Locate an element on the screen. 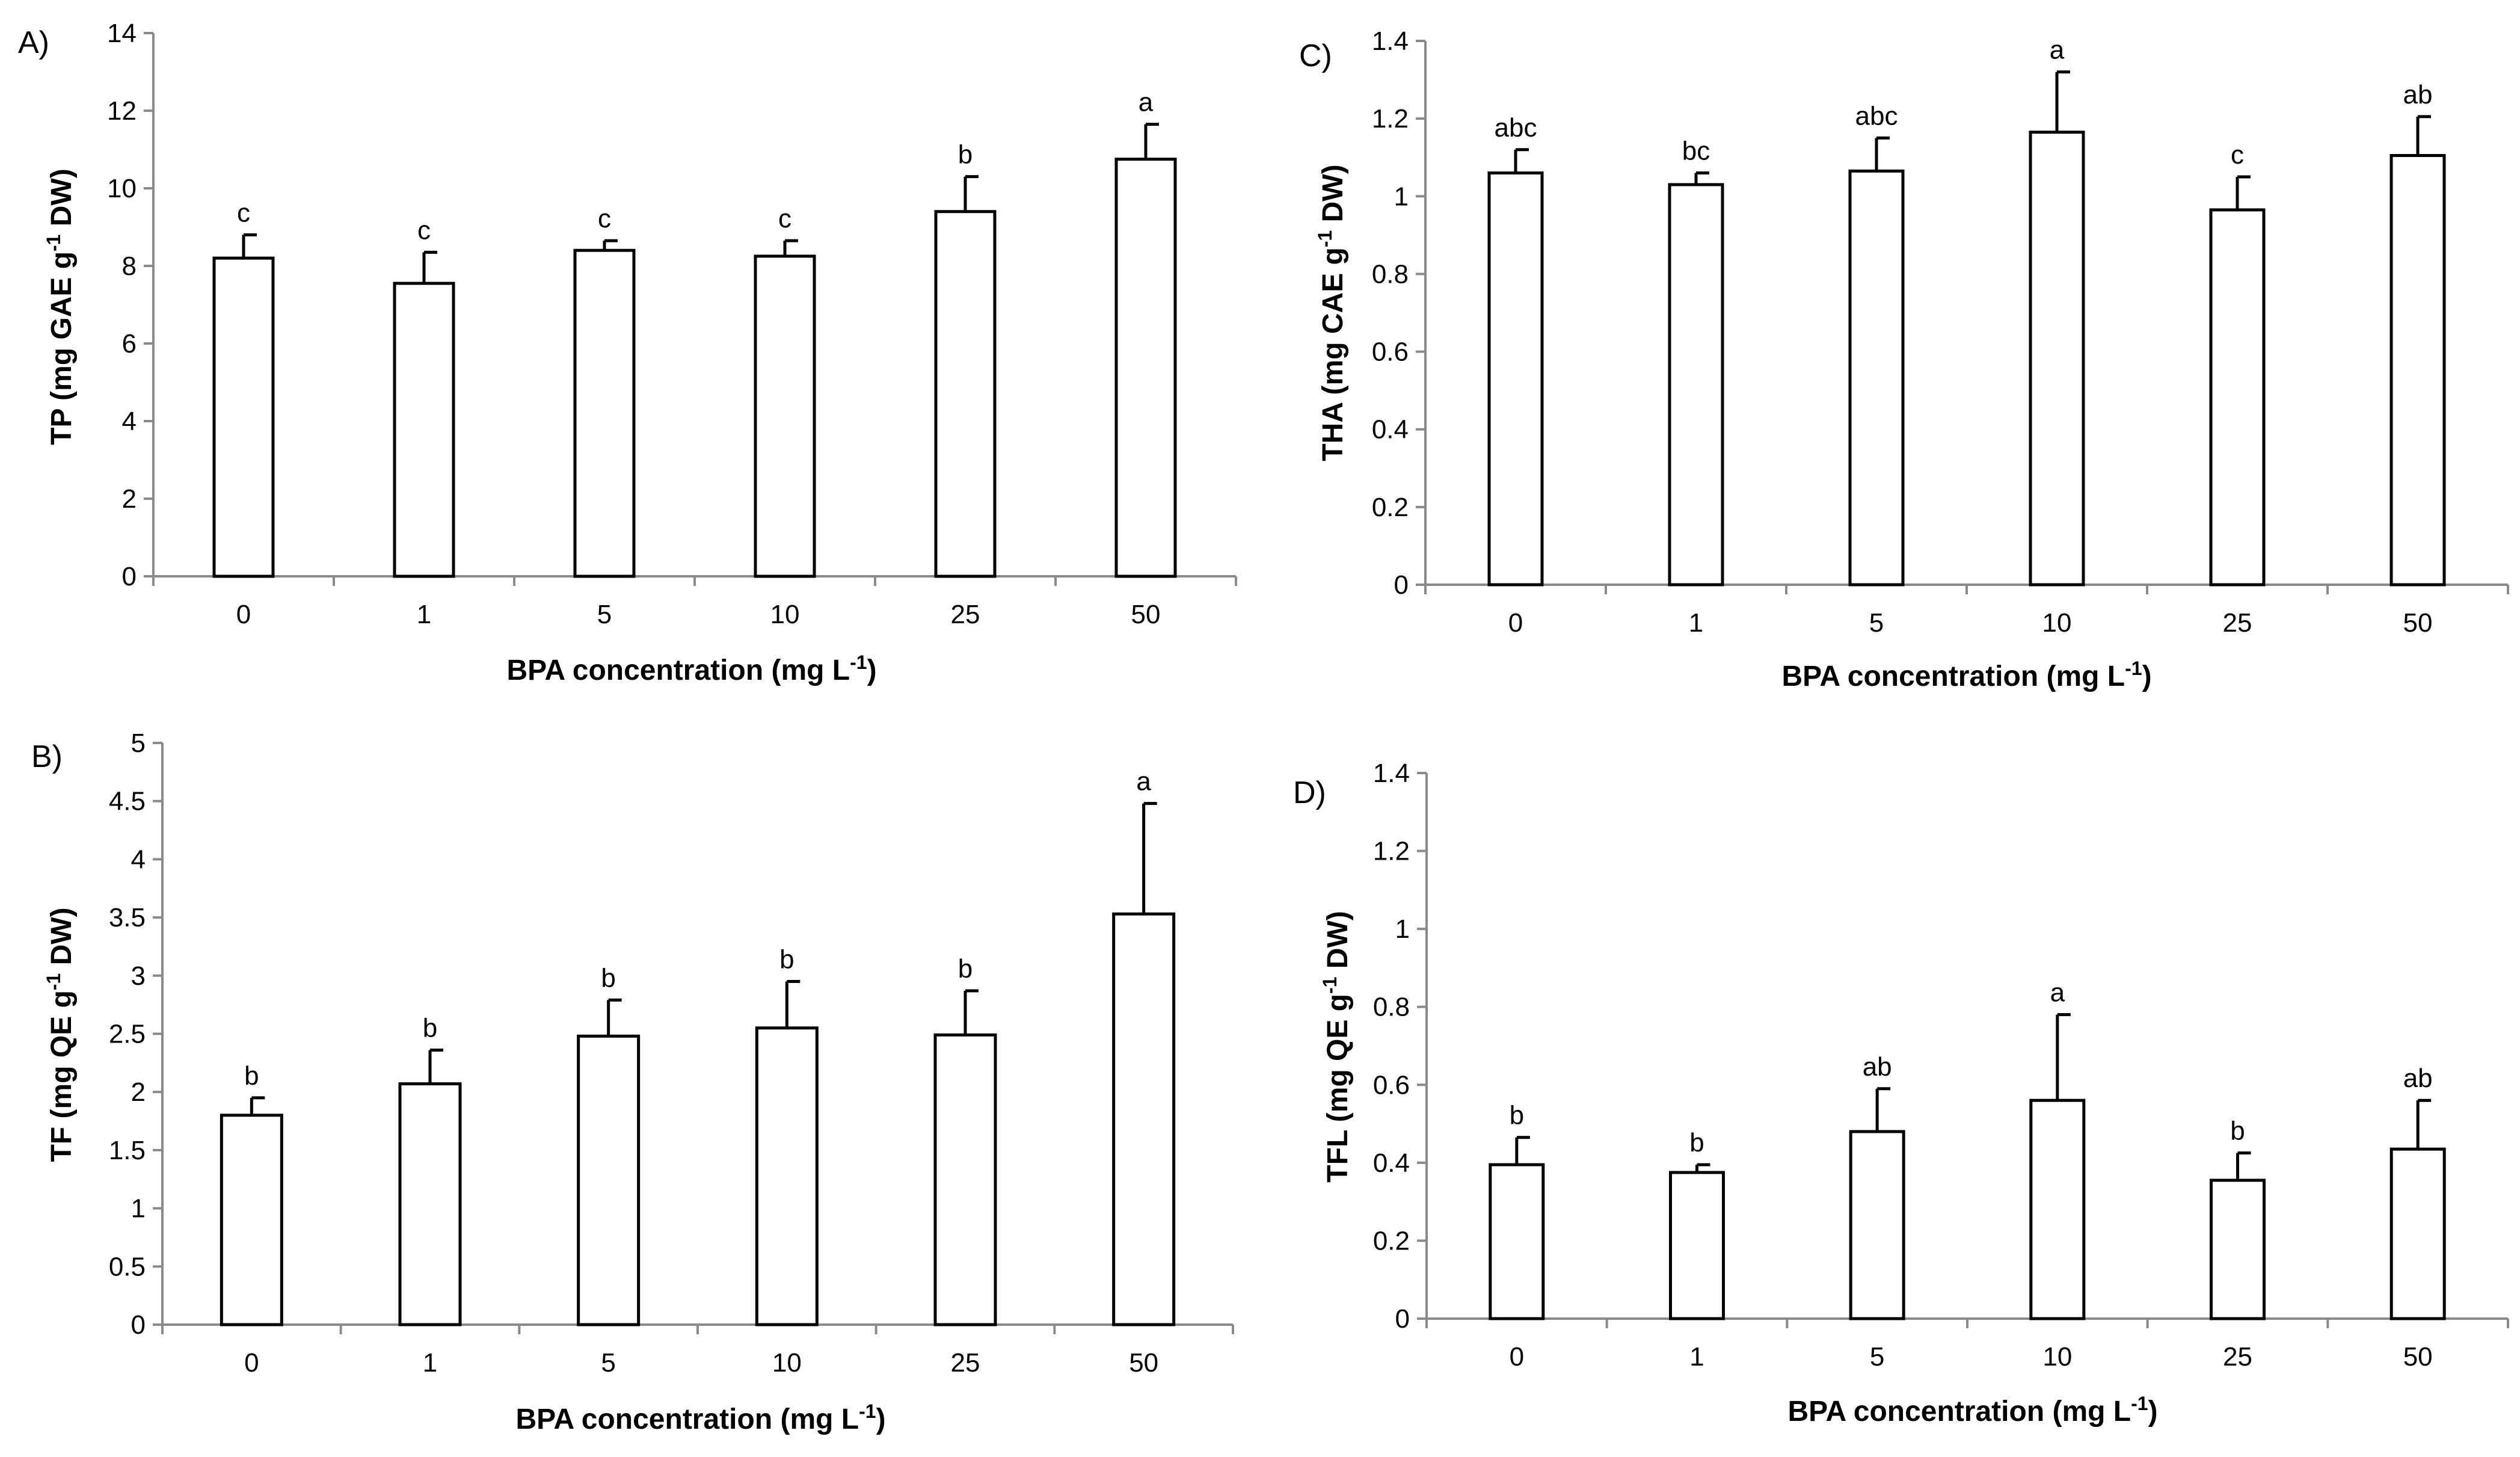 Image resolution: width=2520 pixels, height=1457 pixels. panel-label: D) is located at coordinates (1310, 792).